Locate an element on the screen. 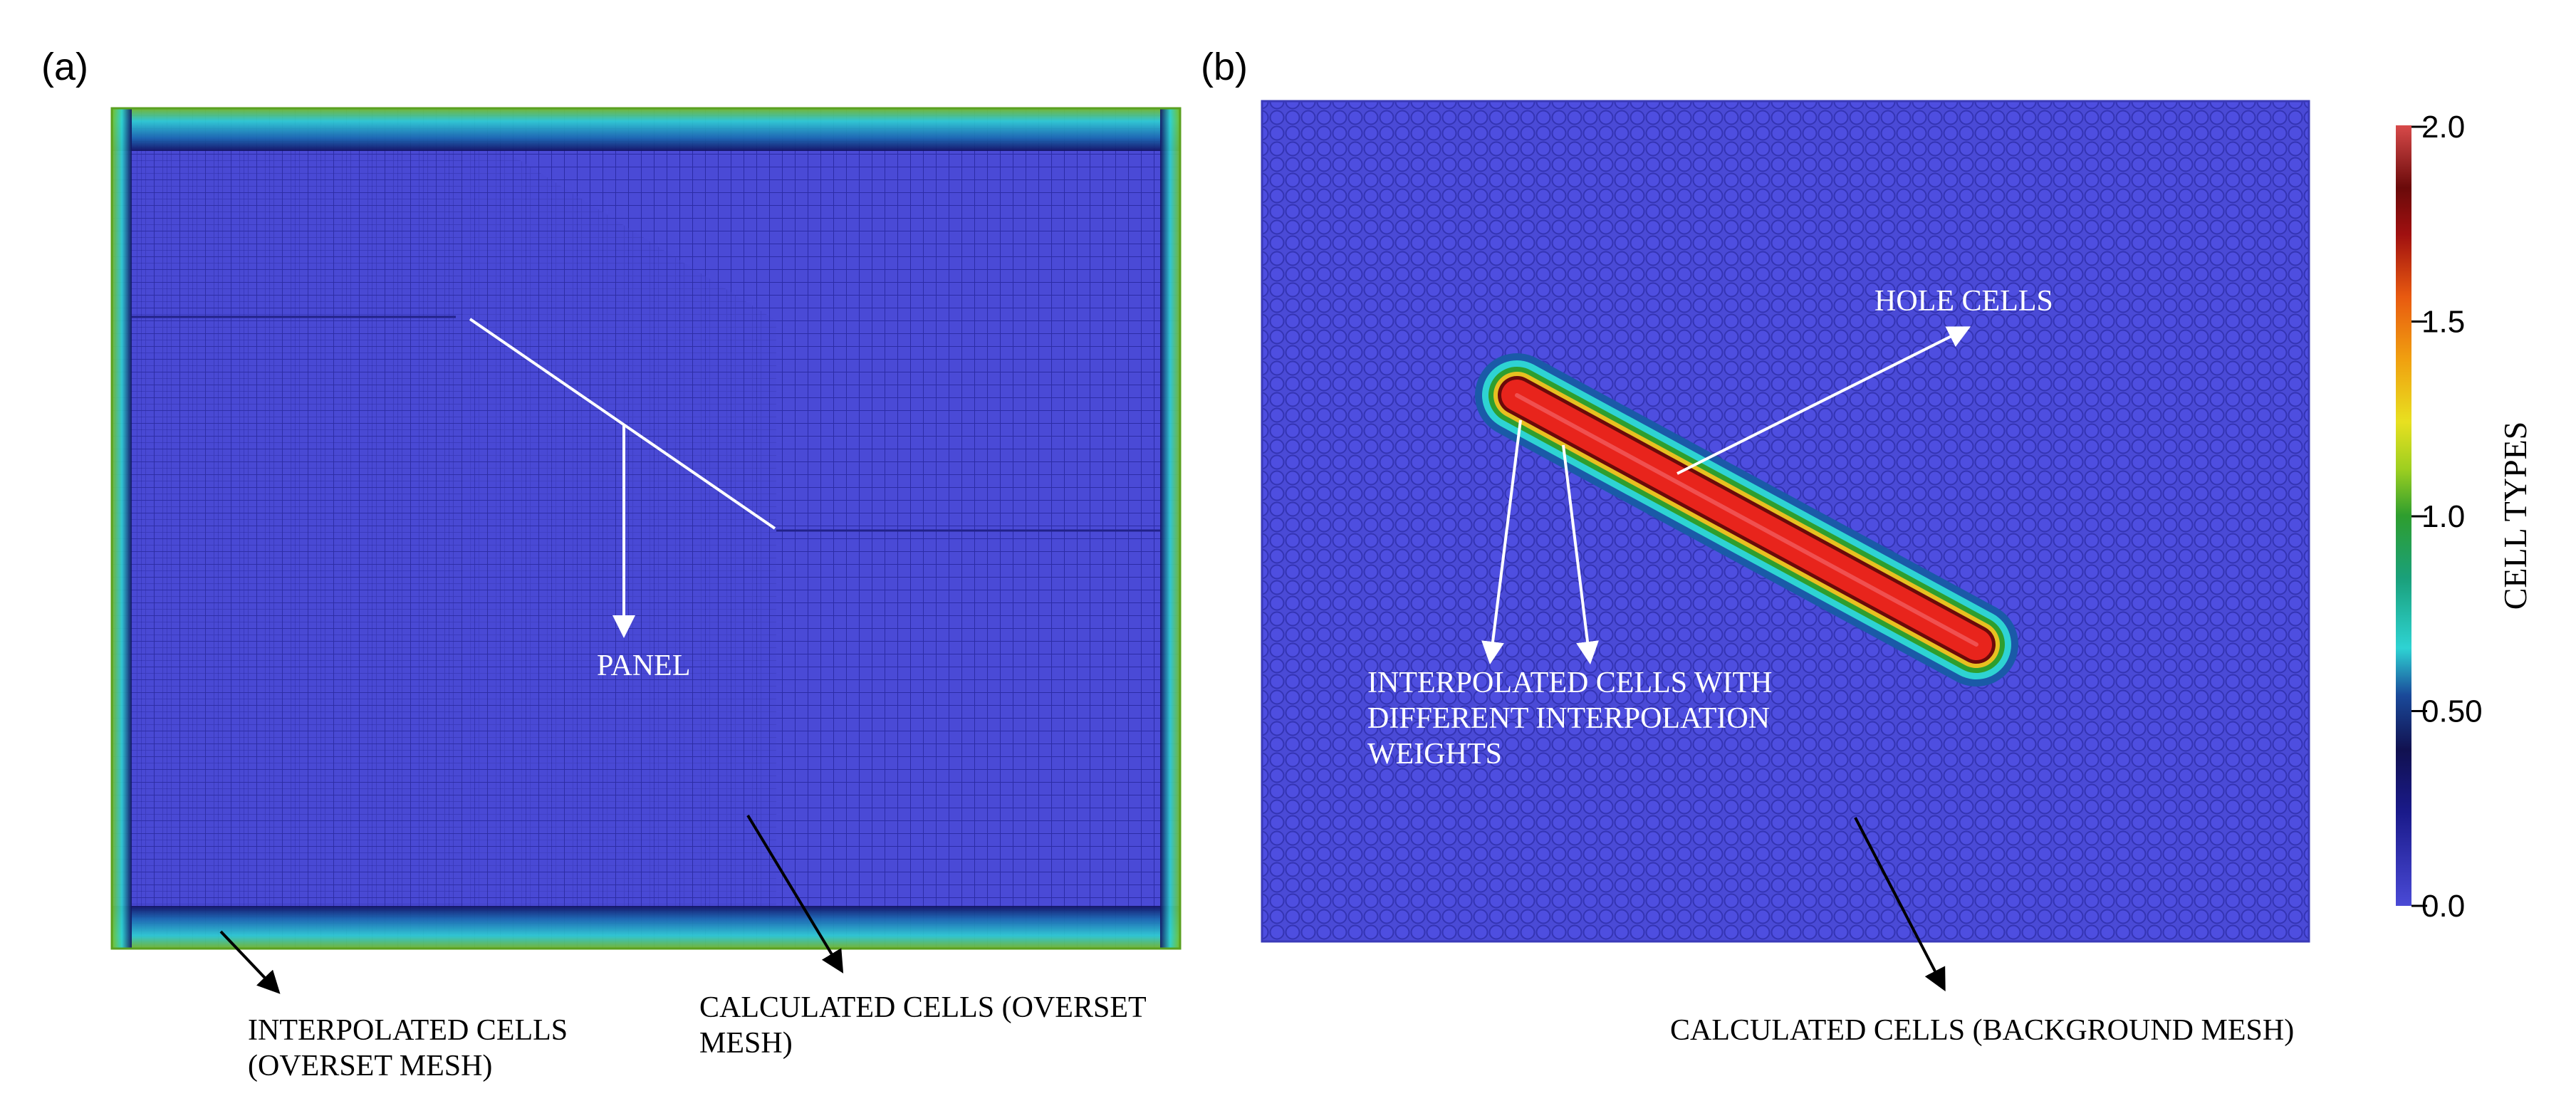 This screenshot has width=2576, height=1096. interp-label-line1: INTERPOLATED CELLS WITH is located at coordinates (1570, 683).